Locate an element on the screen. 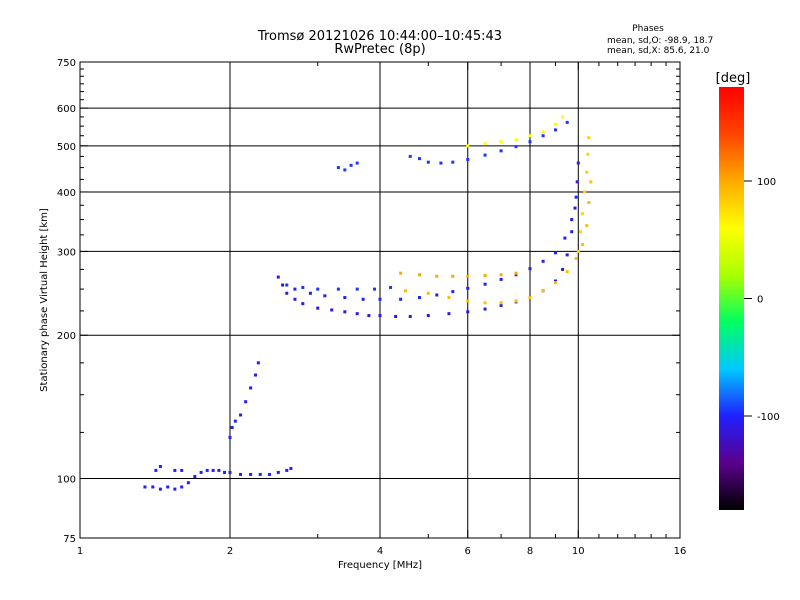 This screenshot has width=800, height=600. y-tick-label: 300 is located at coordinates (66, 252).